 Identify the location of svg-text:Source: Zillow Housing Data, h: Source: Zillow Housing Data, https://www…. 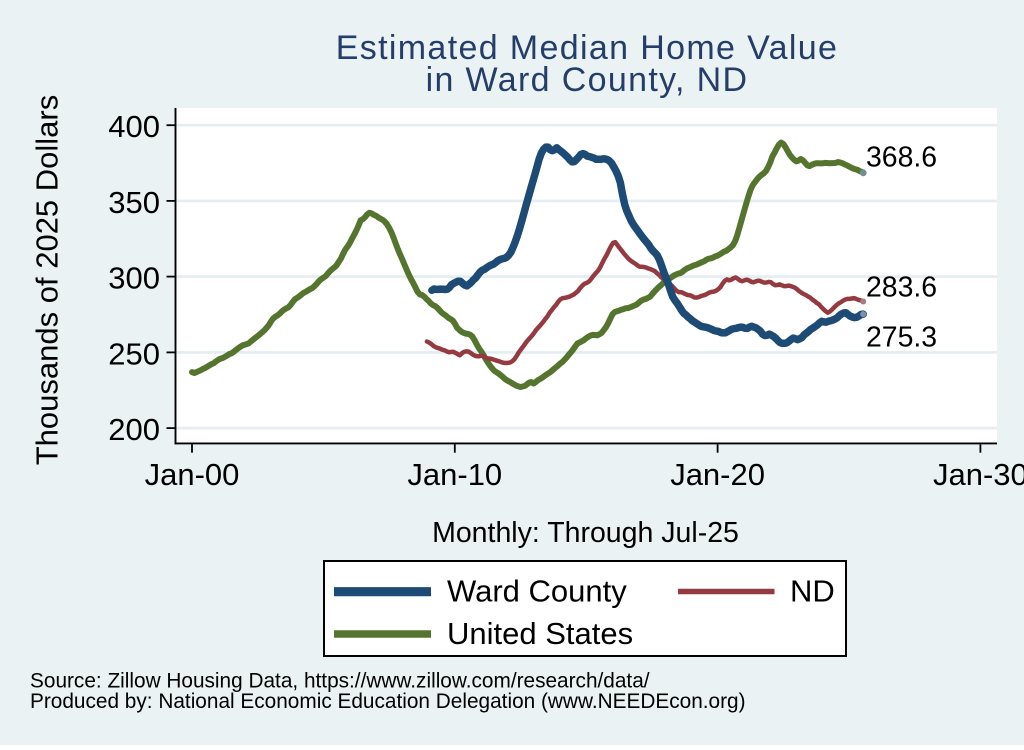
(340, 681).